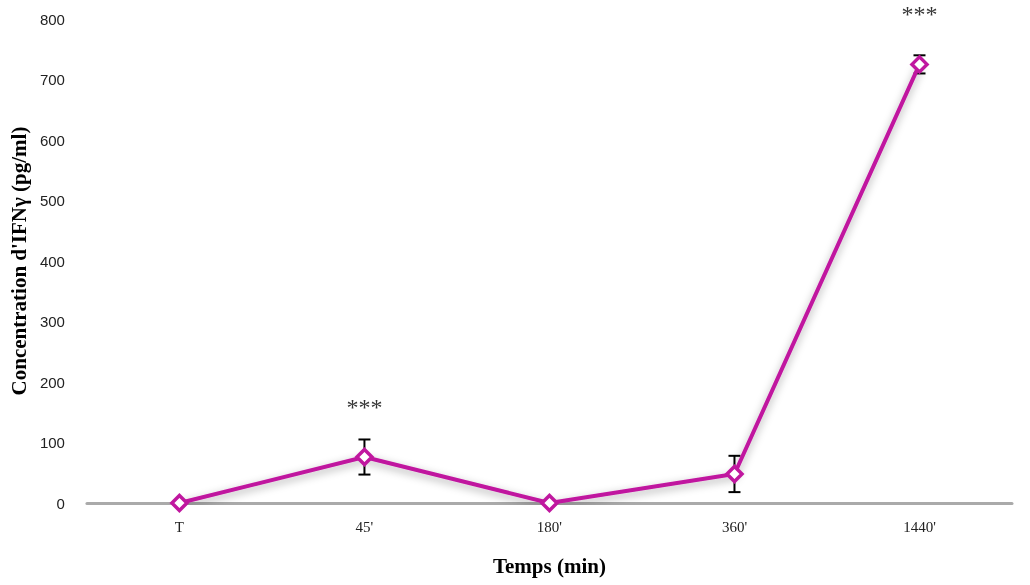 The width and height of the screenshot is (1030, 585). What do you see at coordinates (549, 526) in the screenshot?
I see `x-tick-label: 180'` at bounding box center [549, 526].